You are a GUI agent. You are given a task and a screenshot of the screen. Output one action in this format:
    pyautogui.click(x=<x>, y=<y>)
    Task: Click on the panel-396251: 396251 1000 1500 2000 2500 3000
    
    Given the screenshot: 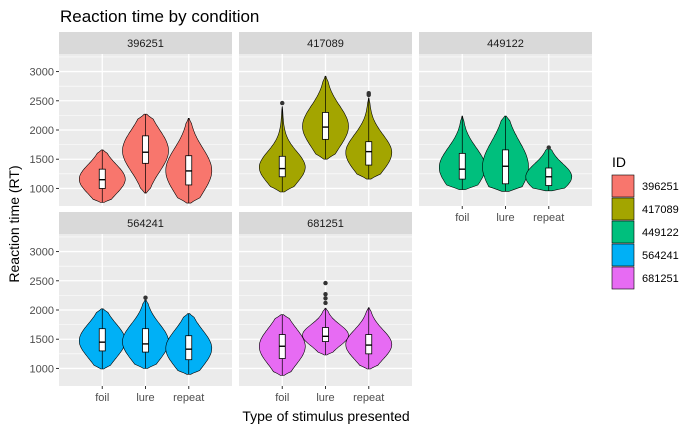 What is the action you would take?
    pyautogui.click(x=131, y=119)
    